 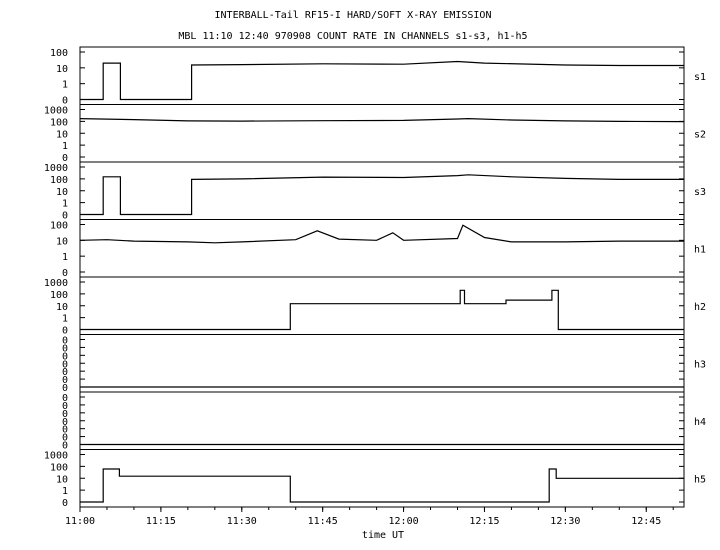 What do you see at coordinates (404, 521) in the screenshot?
I see `x-tick-label: 12:00` at bounding box center [404, 521].